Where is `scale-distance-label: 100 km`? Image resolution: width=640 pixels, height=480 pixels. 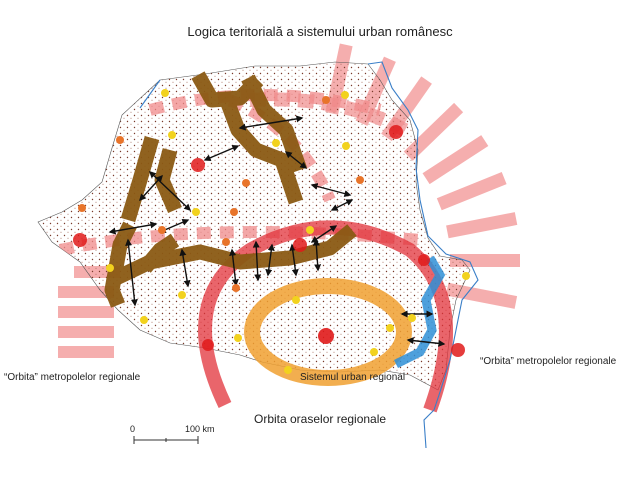
scale-distance-label: 100 km is located at coordinates (200, 429).